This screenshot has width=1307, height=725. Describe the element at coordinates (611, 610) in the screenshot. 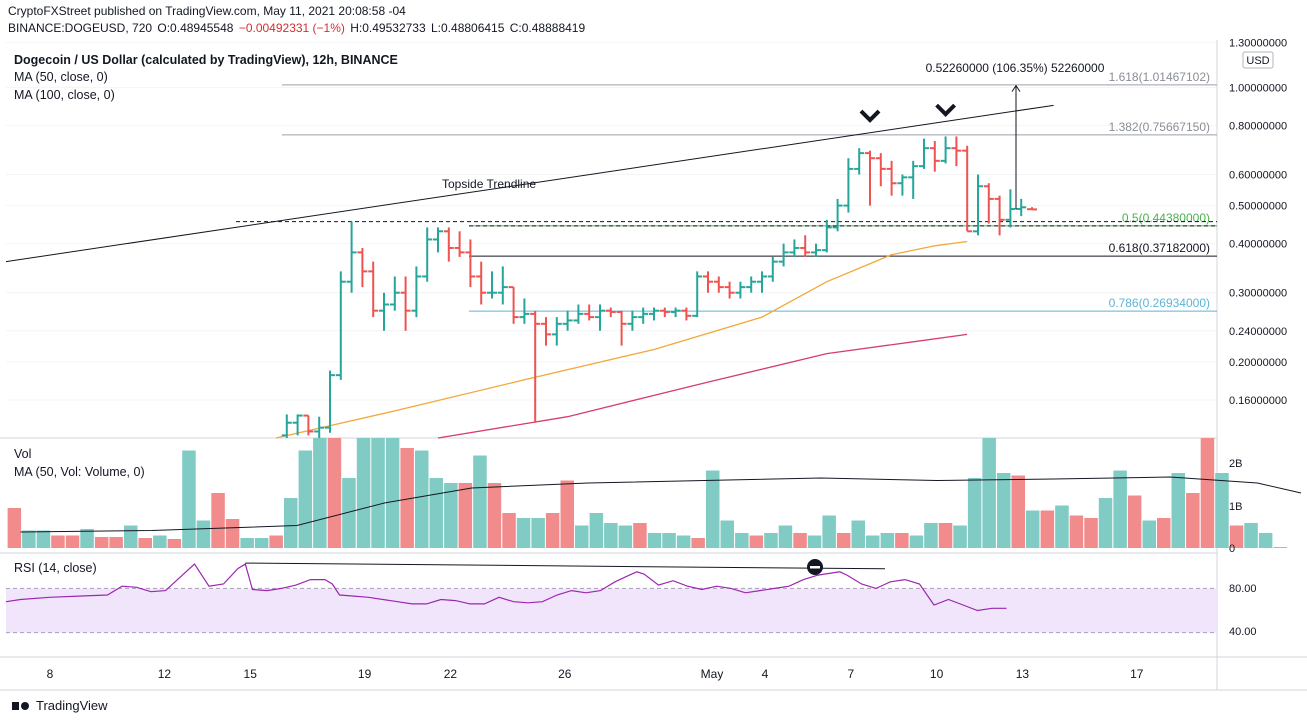

I see `rsi-band` at that location.